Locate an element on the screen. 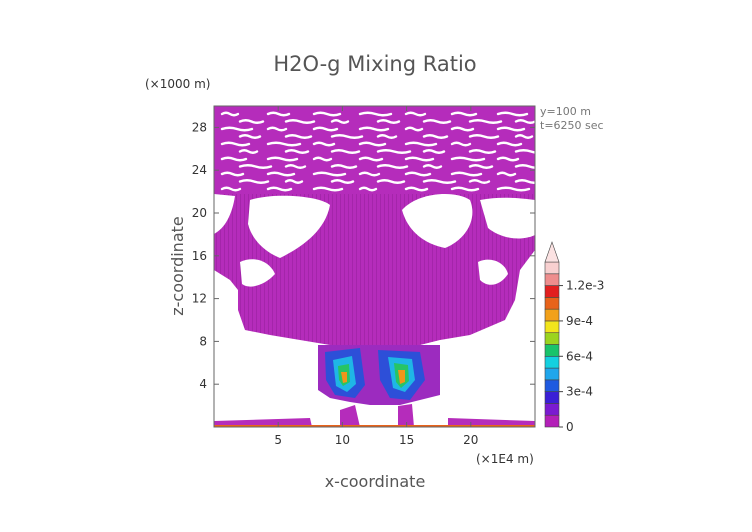  annotation-line: y=100 m is located at coordinates (565, 111).